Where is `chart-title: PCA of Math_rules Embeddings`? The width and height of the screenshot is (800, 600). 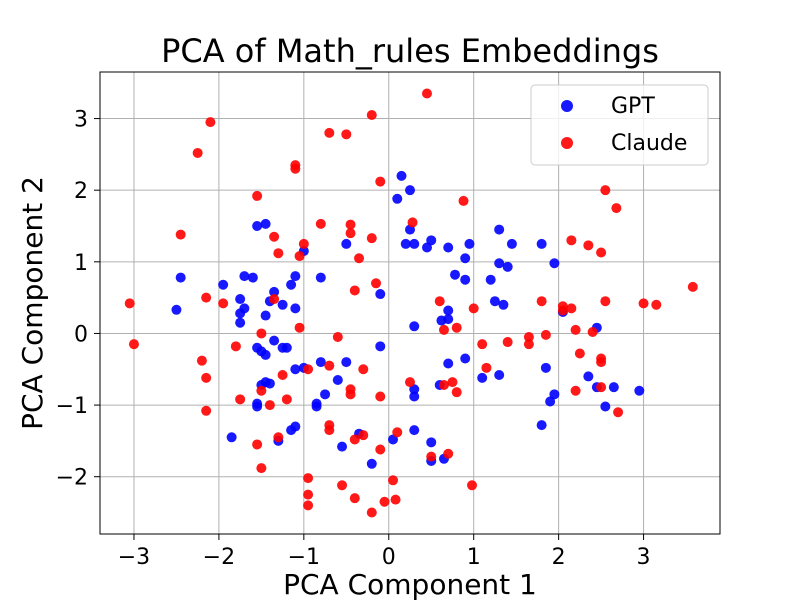
chart-title: PCA of Math_rules Embeddings is located at coordinates (410, 51).